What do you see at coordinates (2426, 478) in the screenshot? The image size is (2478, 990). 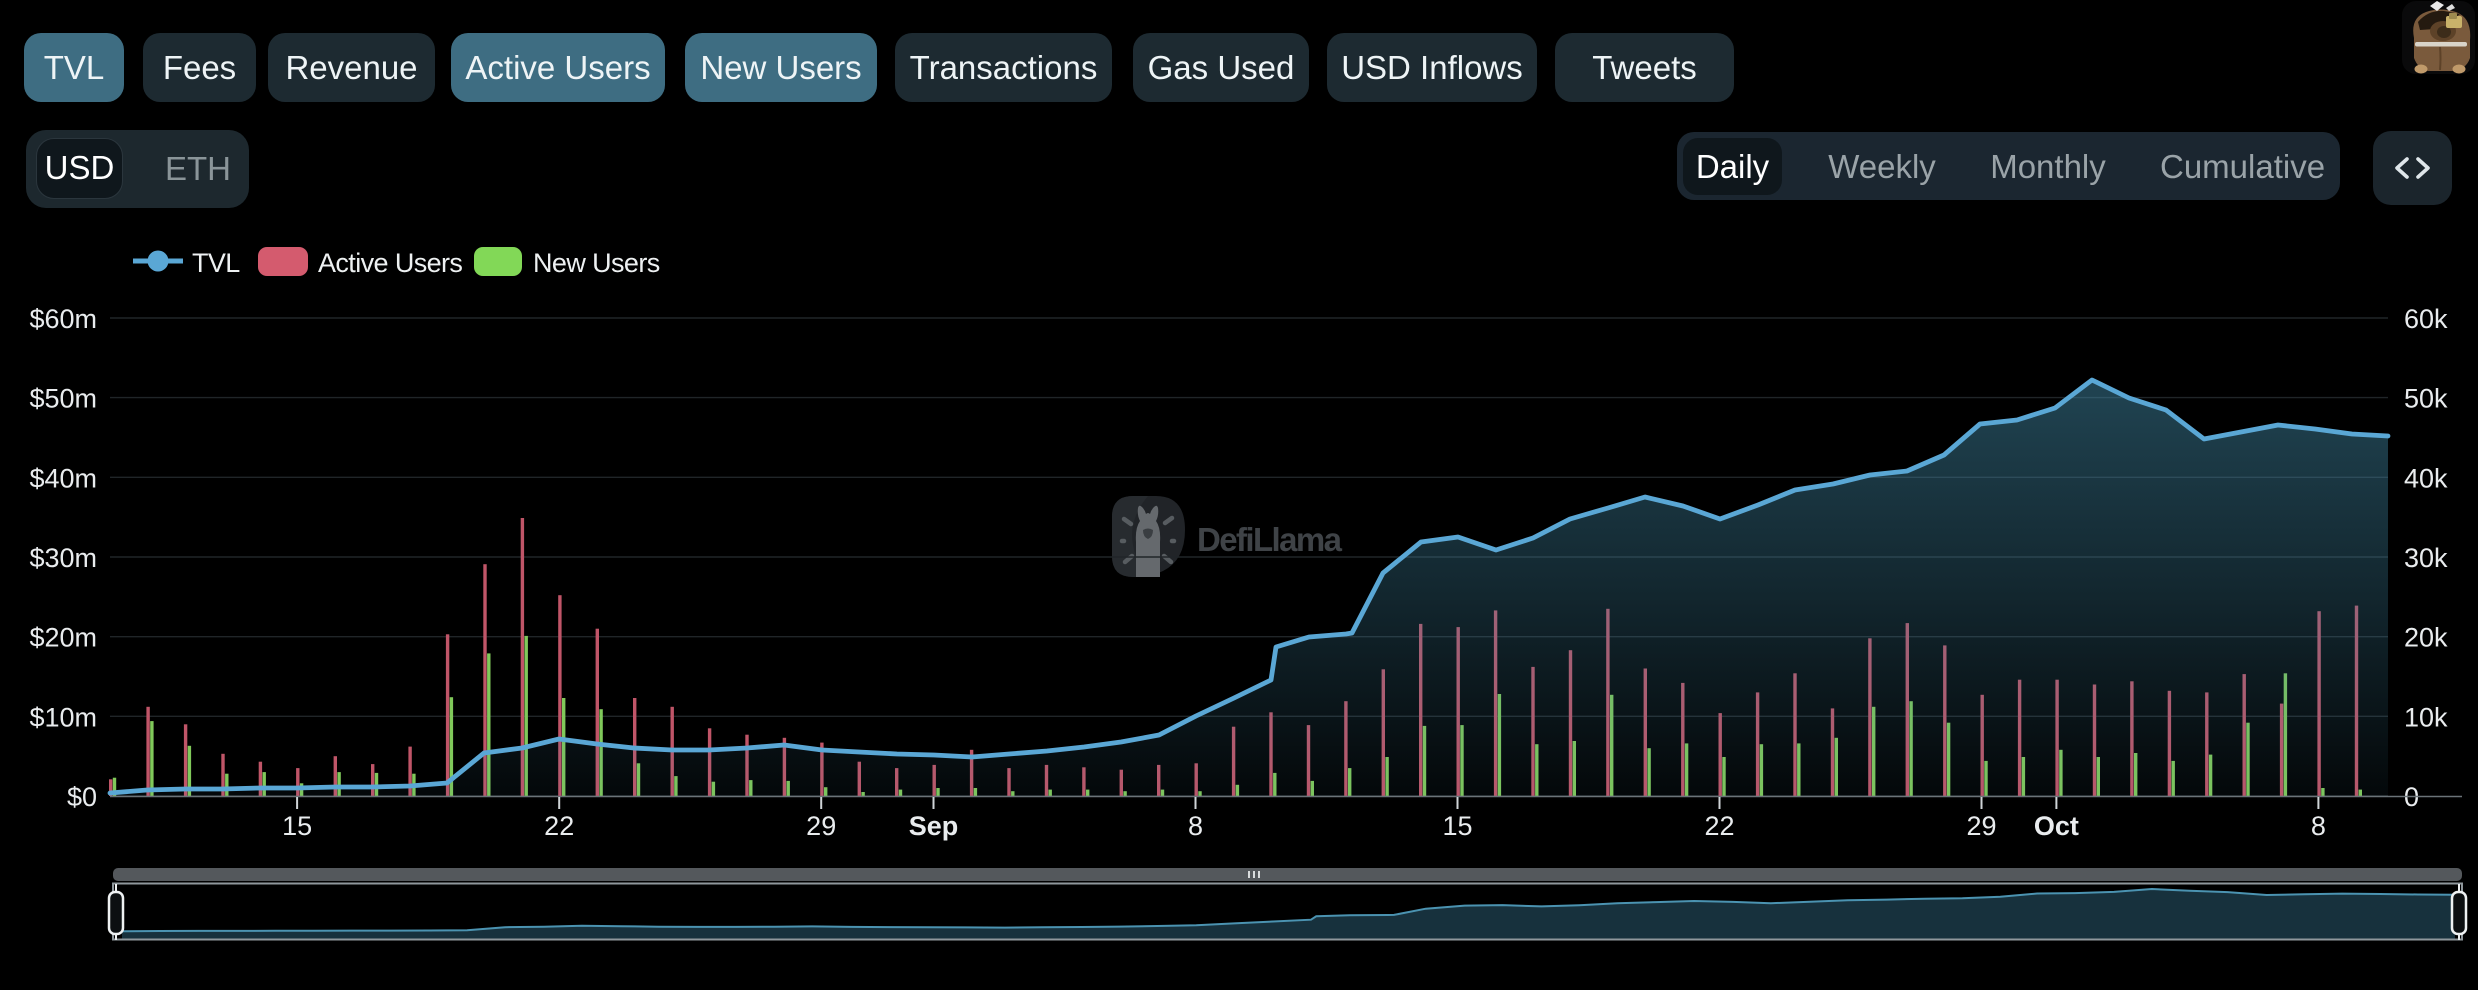 I see `svg-text: 40k` at bounding box center [2426, 478].